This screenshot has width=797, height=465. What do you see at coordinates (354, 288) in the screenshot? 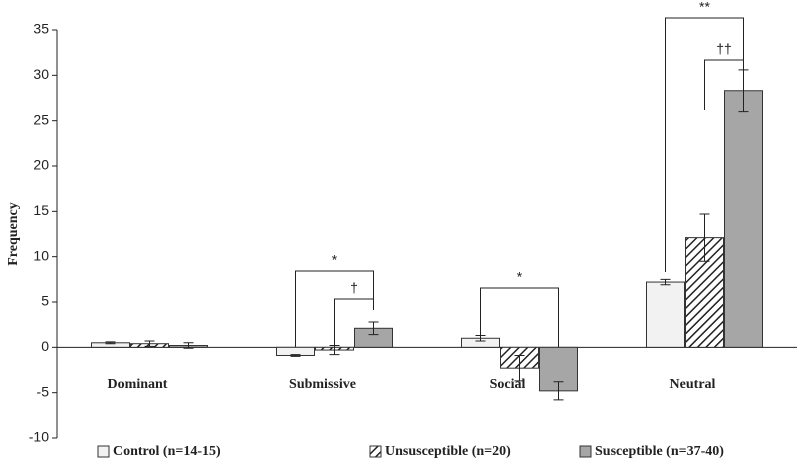
I see `significance-label: †` at bounding box center [354, 288].